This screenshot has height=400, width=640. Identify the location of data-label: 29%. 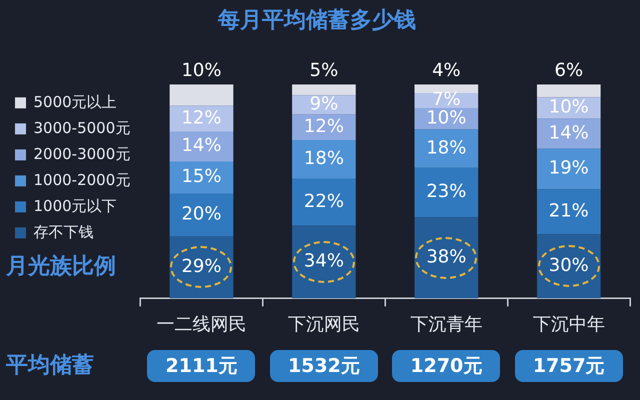
(201, 267).